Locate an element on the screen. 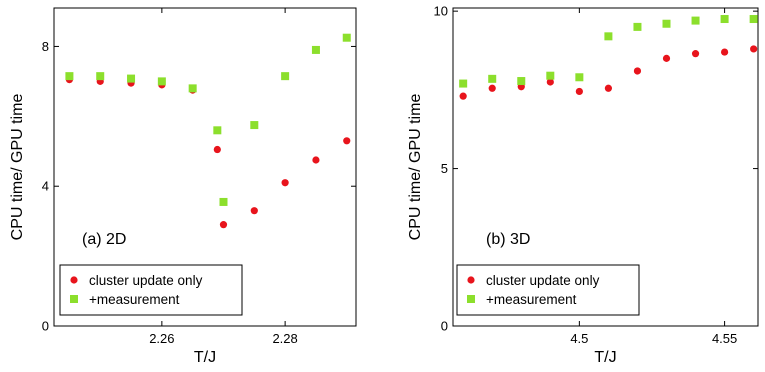 The image size is (765, 372). series-measurement is located at coordinates (608, 51).